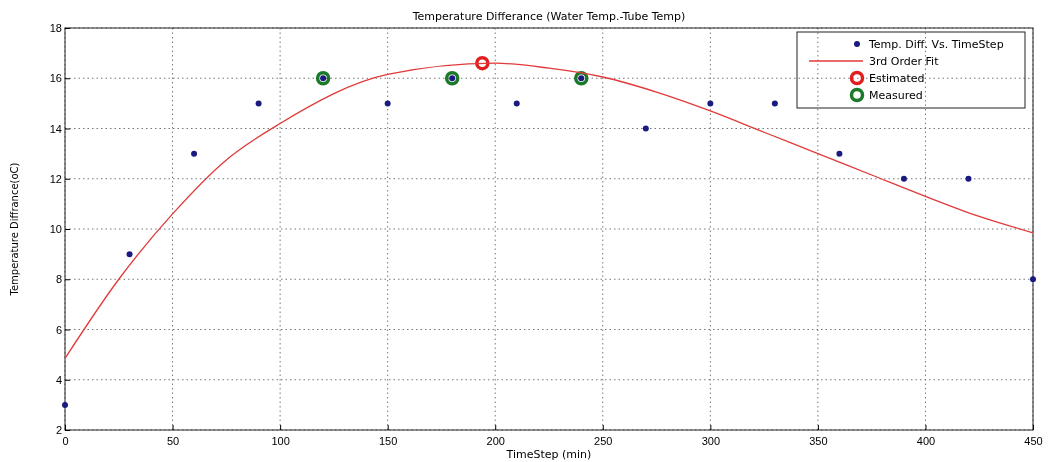 This screenshot has width=1051, height=462. I want to click on x-tick-label: 0, so click(65, 441).